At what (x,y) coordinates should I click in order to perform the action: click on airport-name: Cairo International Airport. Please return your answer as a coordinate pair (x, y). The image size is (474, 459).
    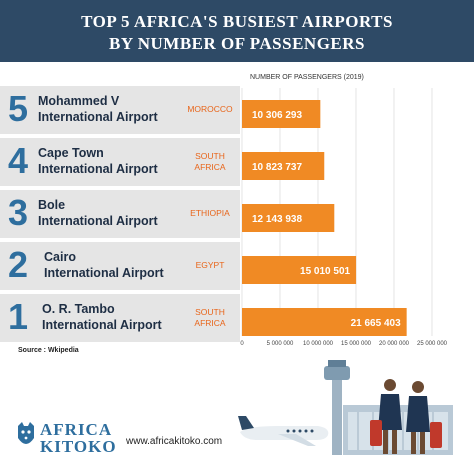
    Looking at the image, I should click on (104, 265).